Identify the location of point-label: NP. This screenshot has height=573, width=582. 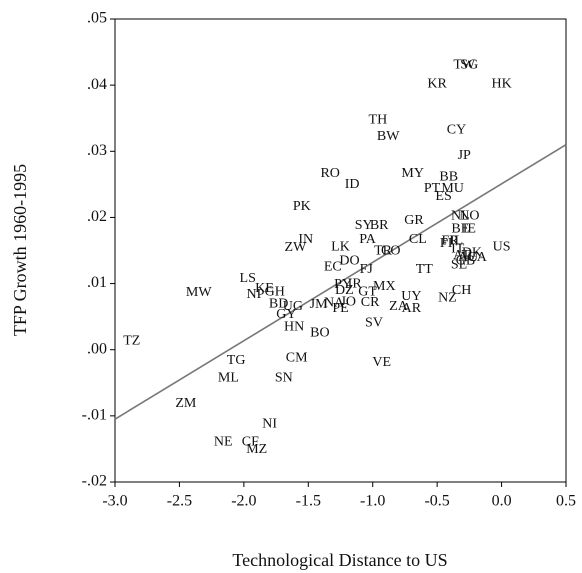
(256, 294).